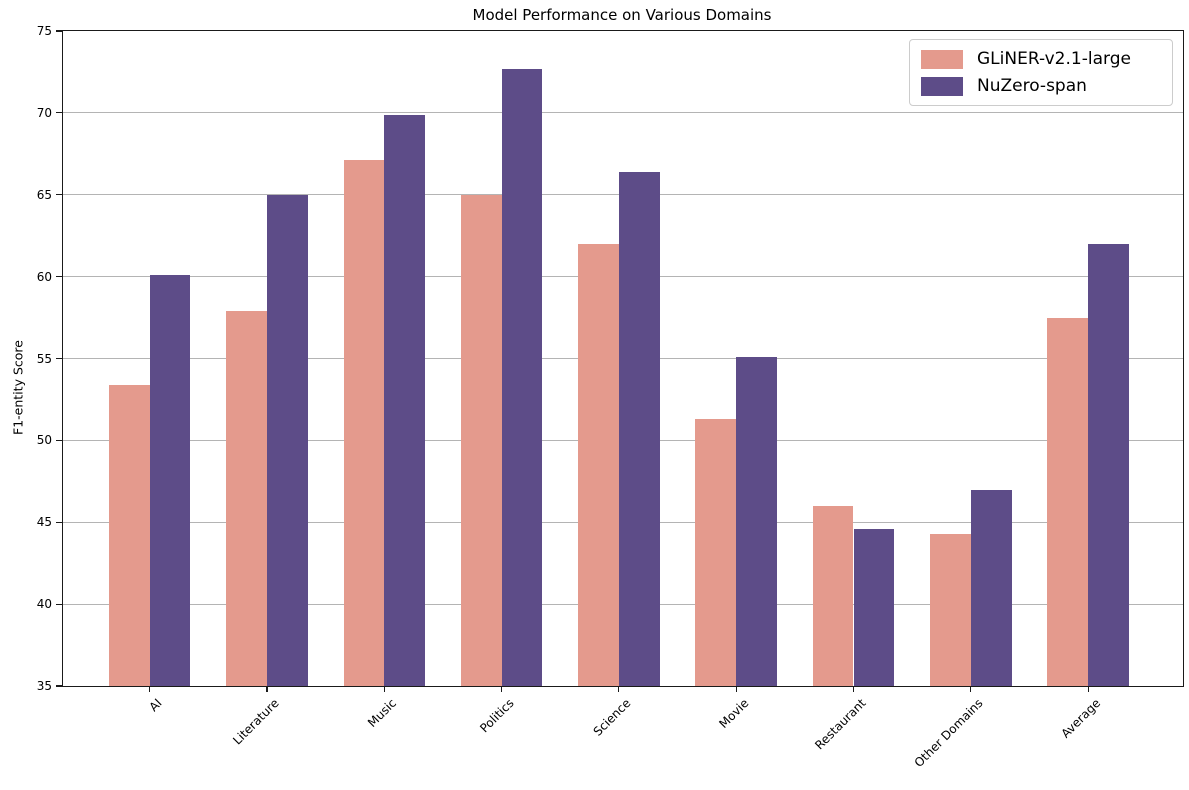 This screenshot has width=1189, height=790. What do you see at coordinates (44, 686) in the screenshot?
I see `y-tick-label: 35` at bounding box center [44, 686].